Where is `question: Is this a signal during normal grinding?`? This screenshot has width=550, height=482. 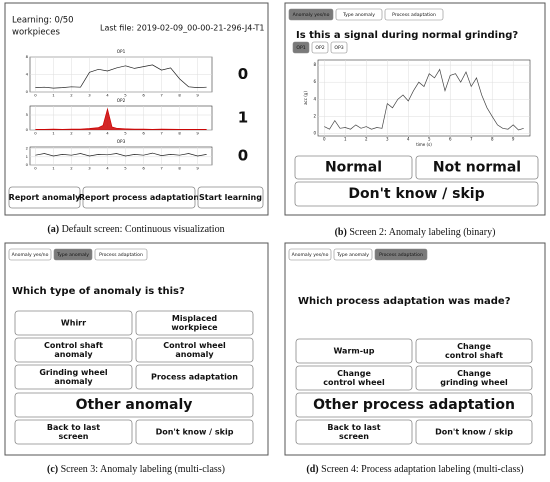 question: Is this a signal during normal grinding? is located at coordinates (407, 35).